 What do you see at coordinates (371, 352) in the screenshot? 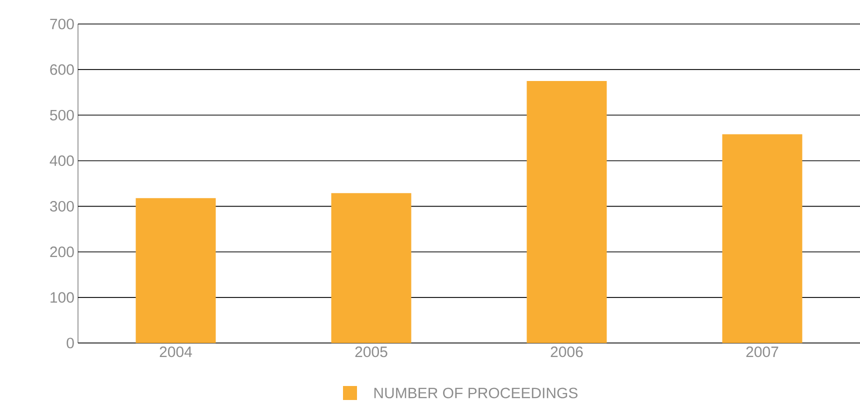
I see `x-tick-label: 2005` at bounding box center [371, 352].